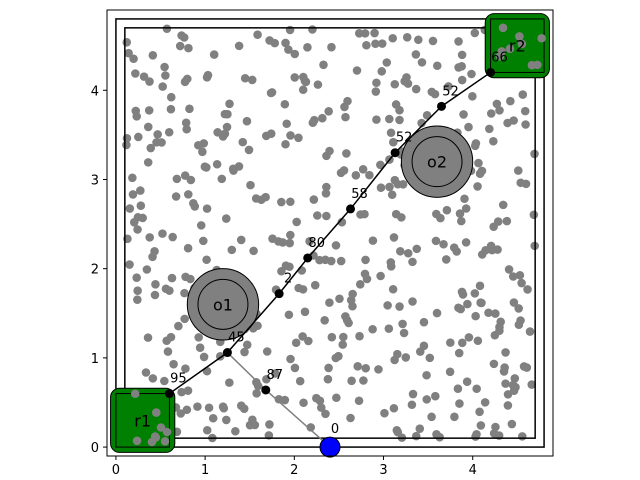 The image size is (640, 480). Describe the element at coordinates (437, 162) in the screenshot. I see `obstacle-inner` at that location.